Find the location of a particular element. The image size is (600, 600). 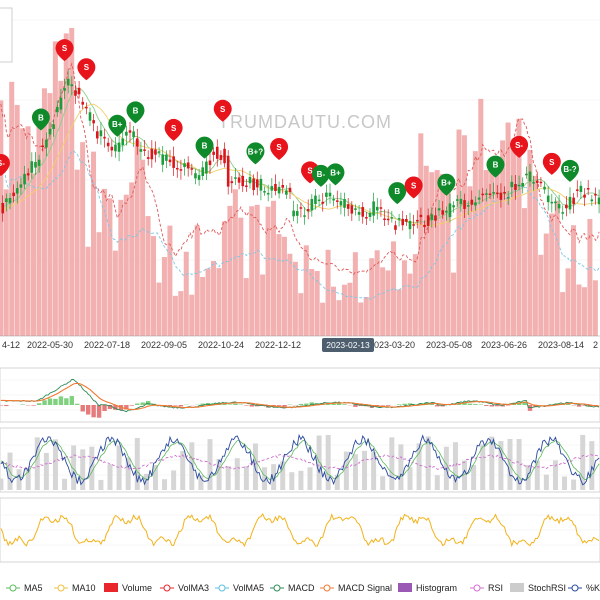

signal-marker-buy: B- is located at coordinates (320, 175).